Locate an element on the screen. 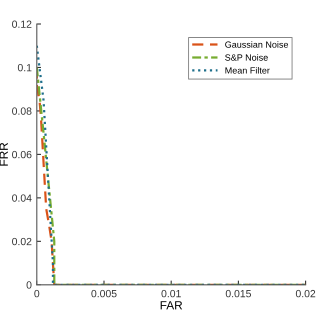 This screenshot has height=320, width=320. x-tick-label: 0.015 is located at coordinates (238, 294).